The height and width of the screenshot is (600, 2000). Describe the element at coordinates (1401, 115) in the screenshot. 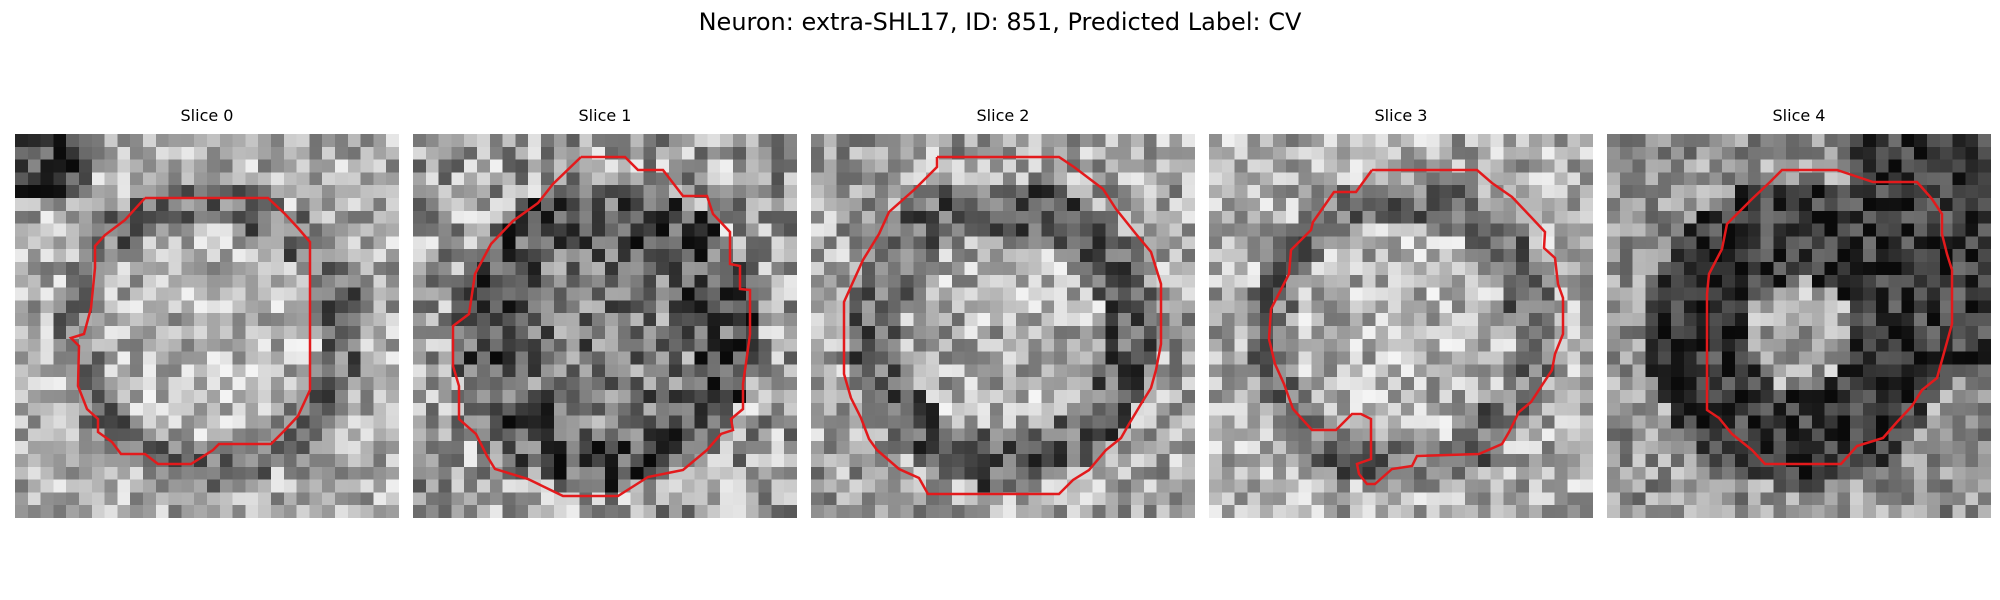

I see `slice-title: Slice 3` at that location.